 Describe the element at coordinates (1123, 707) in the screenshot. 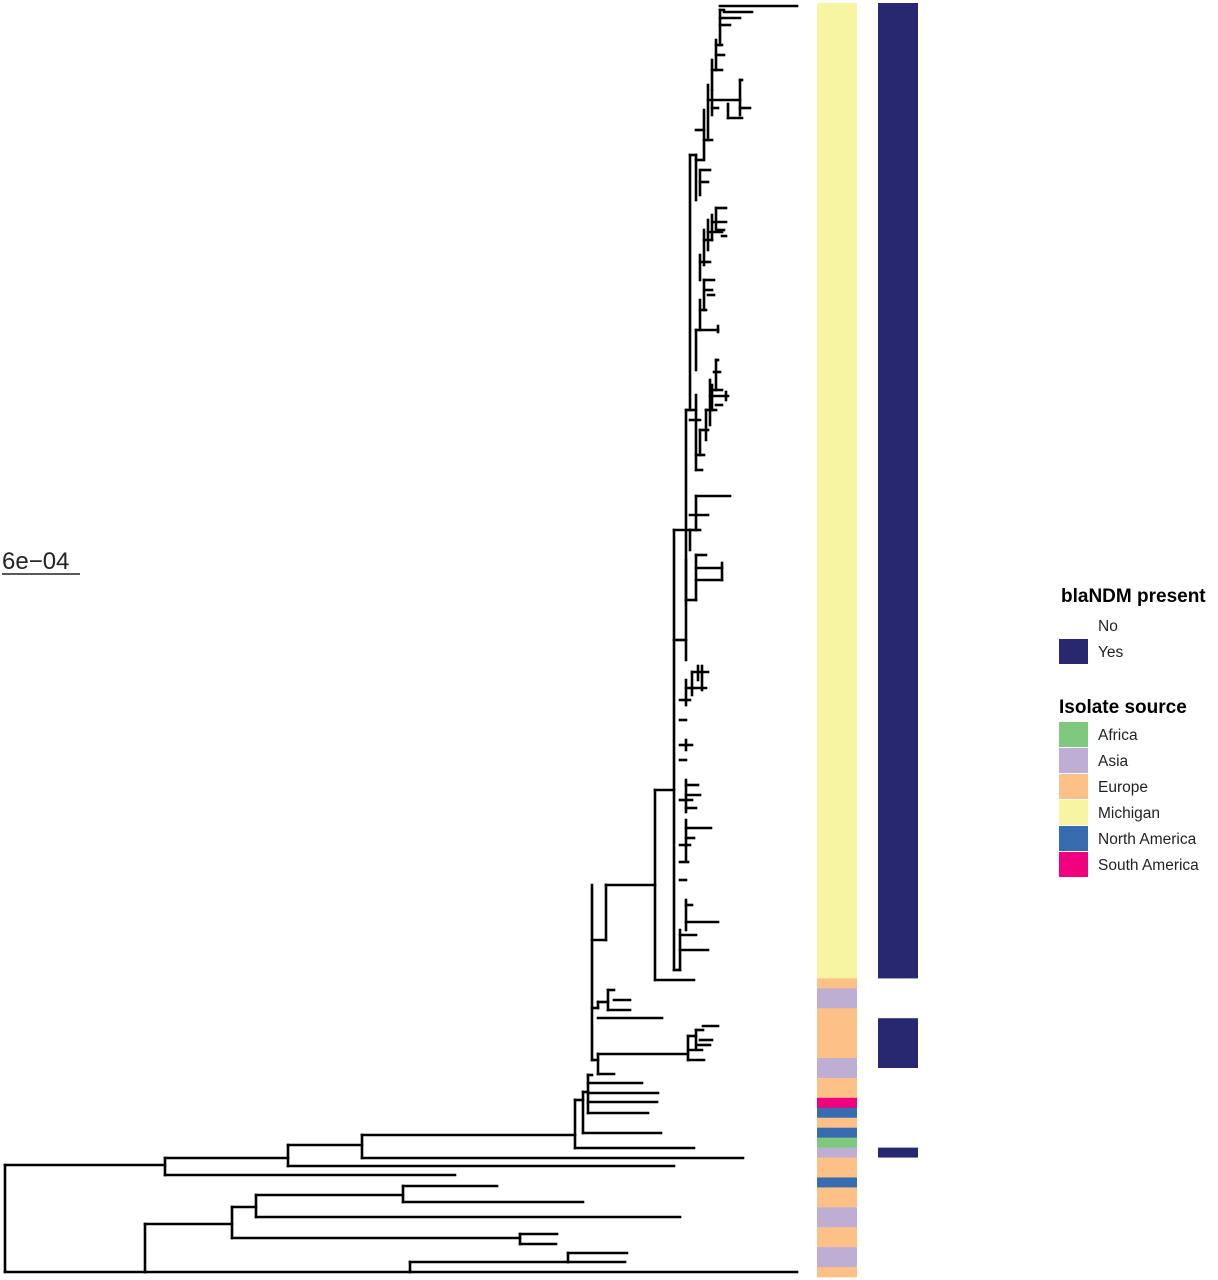

I see `legend-source-title: Isolate source` at that location.